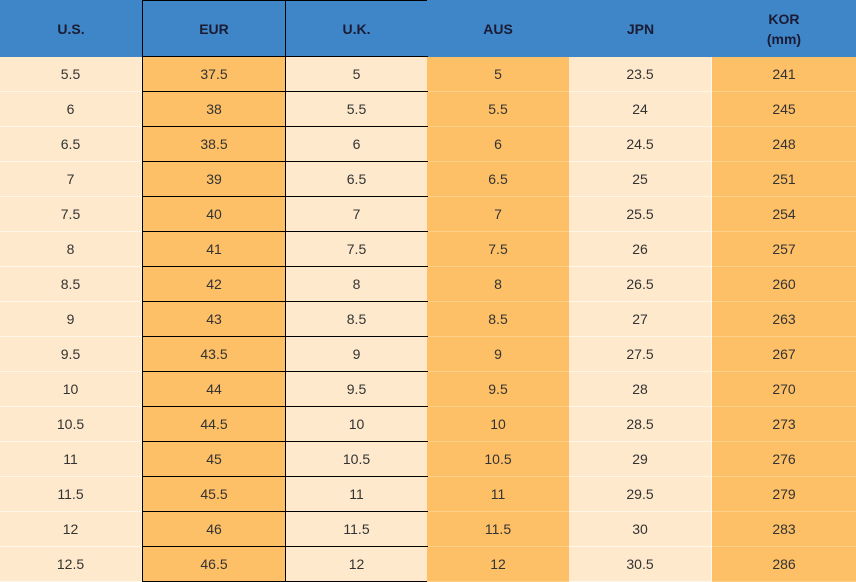  Describe the element at coordinates (784, 74) in the screenshot. I see `table-cell: 241` at that location.